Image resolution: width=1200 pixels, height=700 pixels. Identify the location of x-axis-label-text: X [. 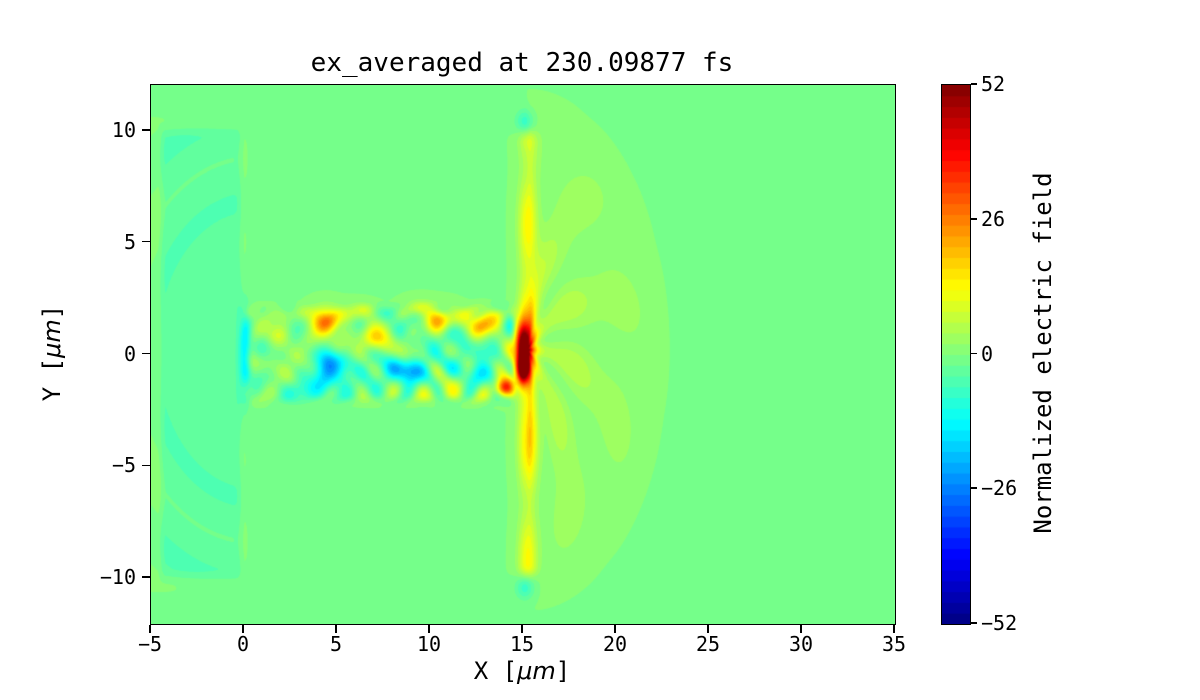
(495, 671).